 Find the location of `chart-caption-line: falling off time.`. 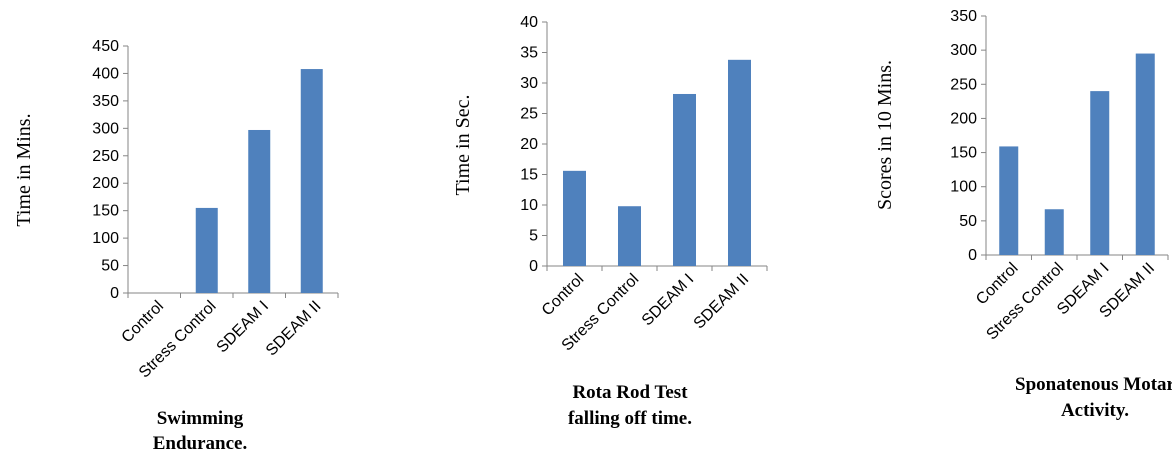

chart-caption-line: falling off time. is located at coordinates (630, 418).